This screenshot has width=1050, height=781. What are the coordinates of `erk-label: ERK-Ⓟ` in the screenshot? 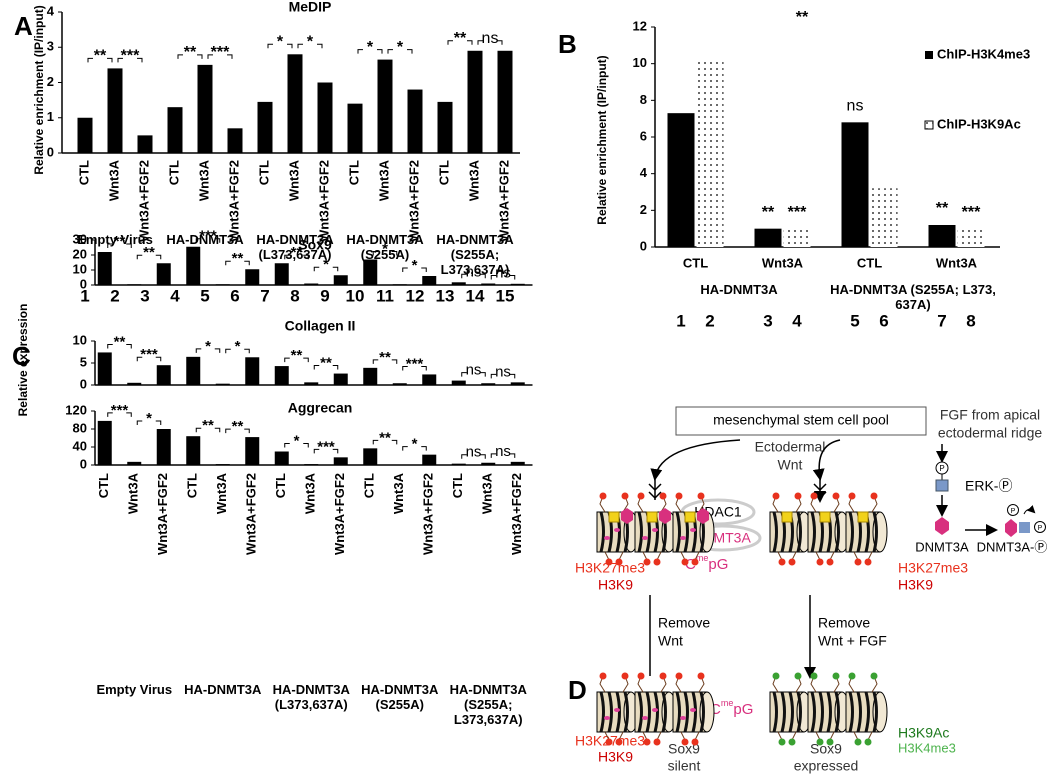 It's located at (988, 486).